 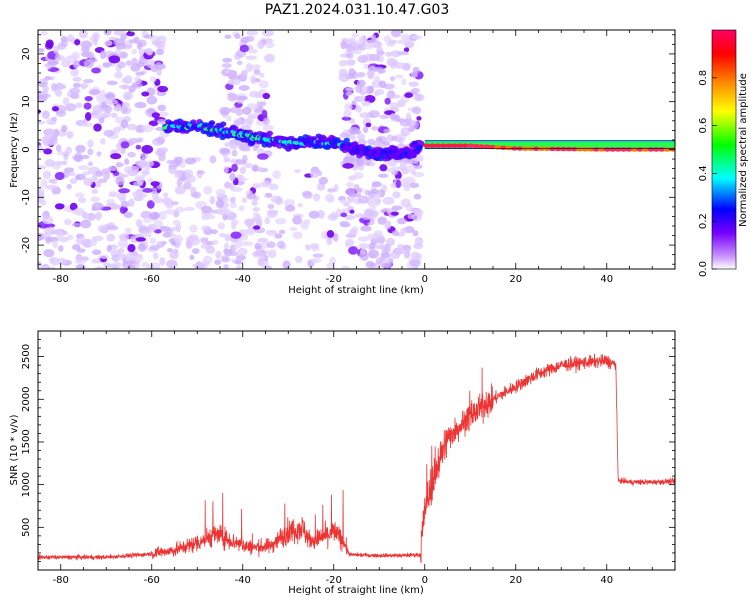 What do you see at coordinates (703, 173) in the screenshot?
I see `colorbar-tick-label: 0.4` at bounding box center [703, 173].